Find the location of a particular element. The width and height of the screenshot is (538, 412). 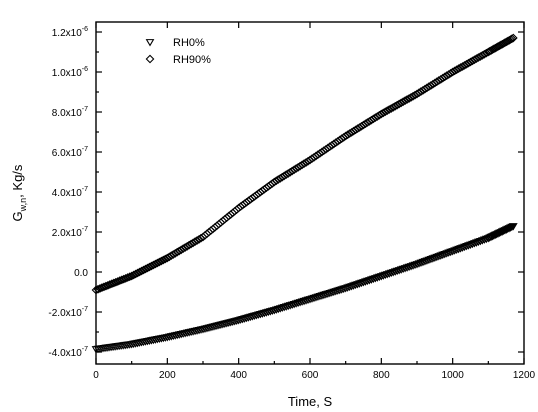

legend: RH0% RH90% is located at coordinates (178, 51).